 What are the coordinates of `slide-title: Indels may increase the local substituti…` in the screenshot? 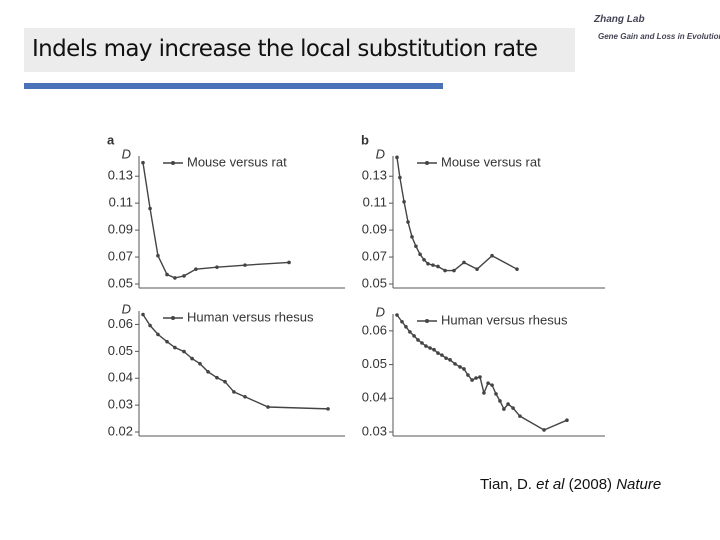 It's located at (285, 49).